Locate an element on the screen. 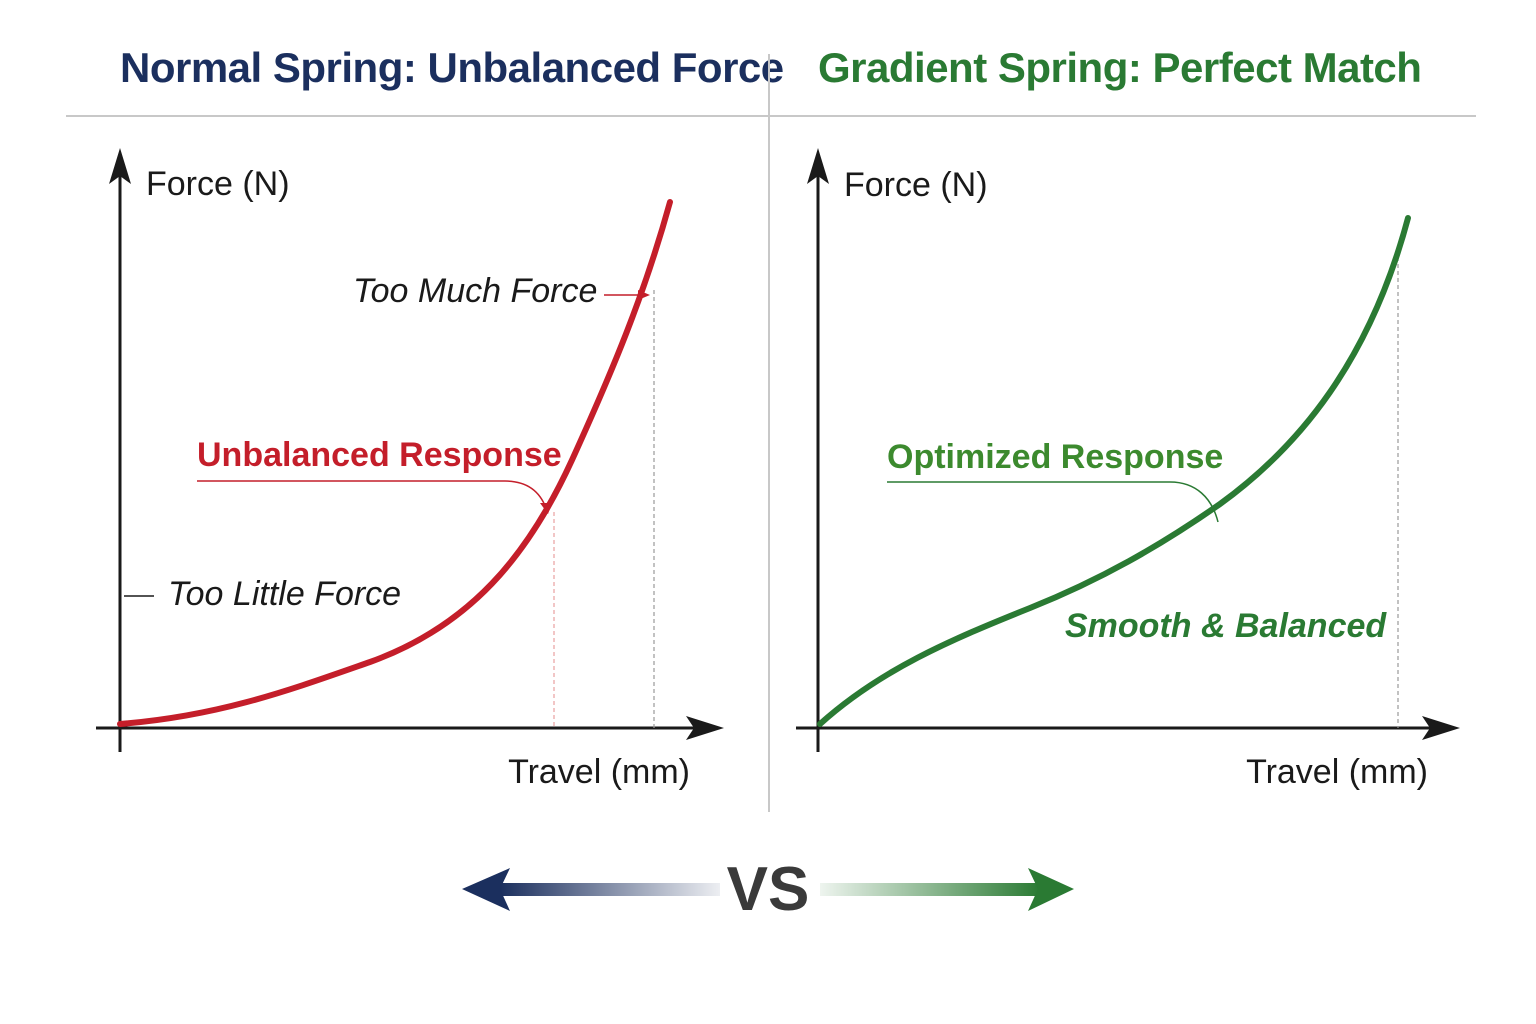  too-much-force-label: Too Much Force is located at coordinates (475, 291).